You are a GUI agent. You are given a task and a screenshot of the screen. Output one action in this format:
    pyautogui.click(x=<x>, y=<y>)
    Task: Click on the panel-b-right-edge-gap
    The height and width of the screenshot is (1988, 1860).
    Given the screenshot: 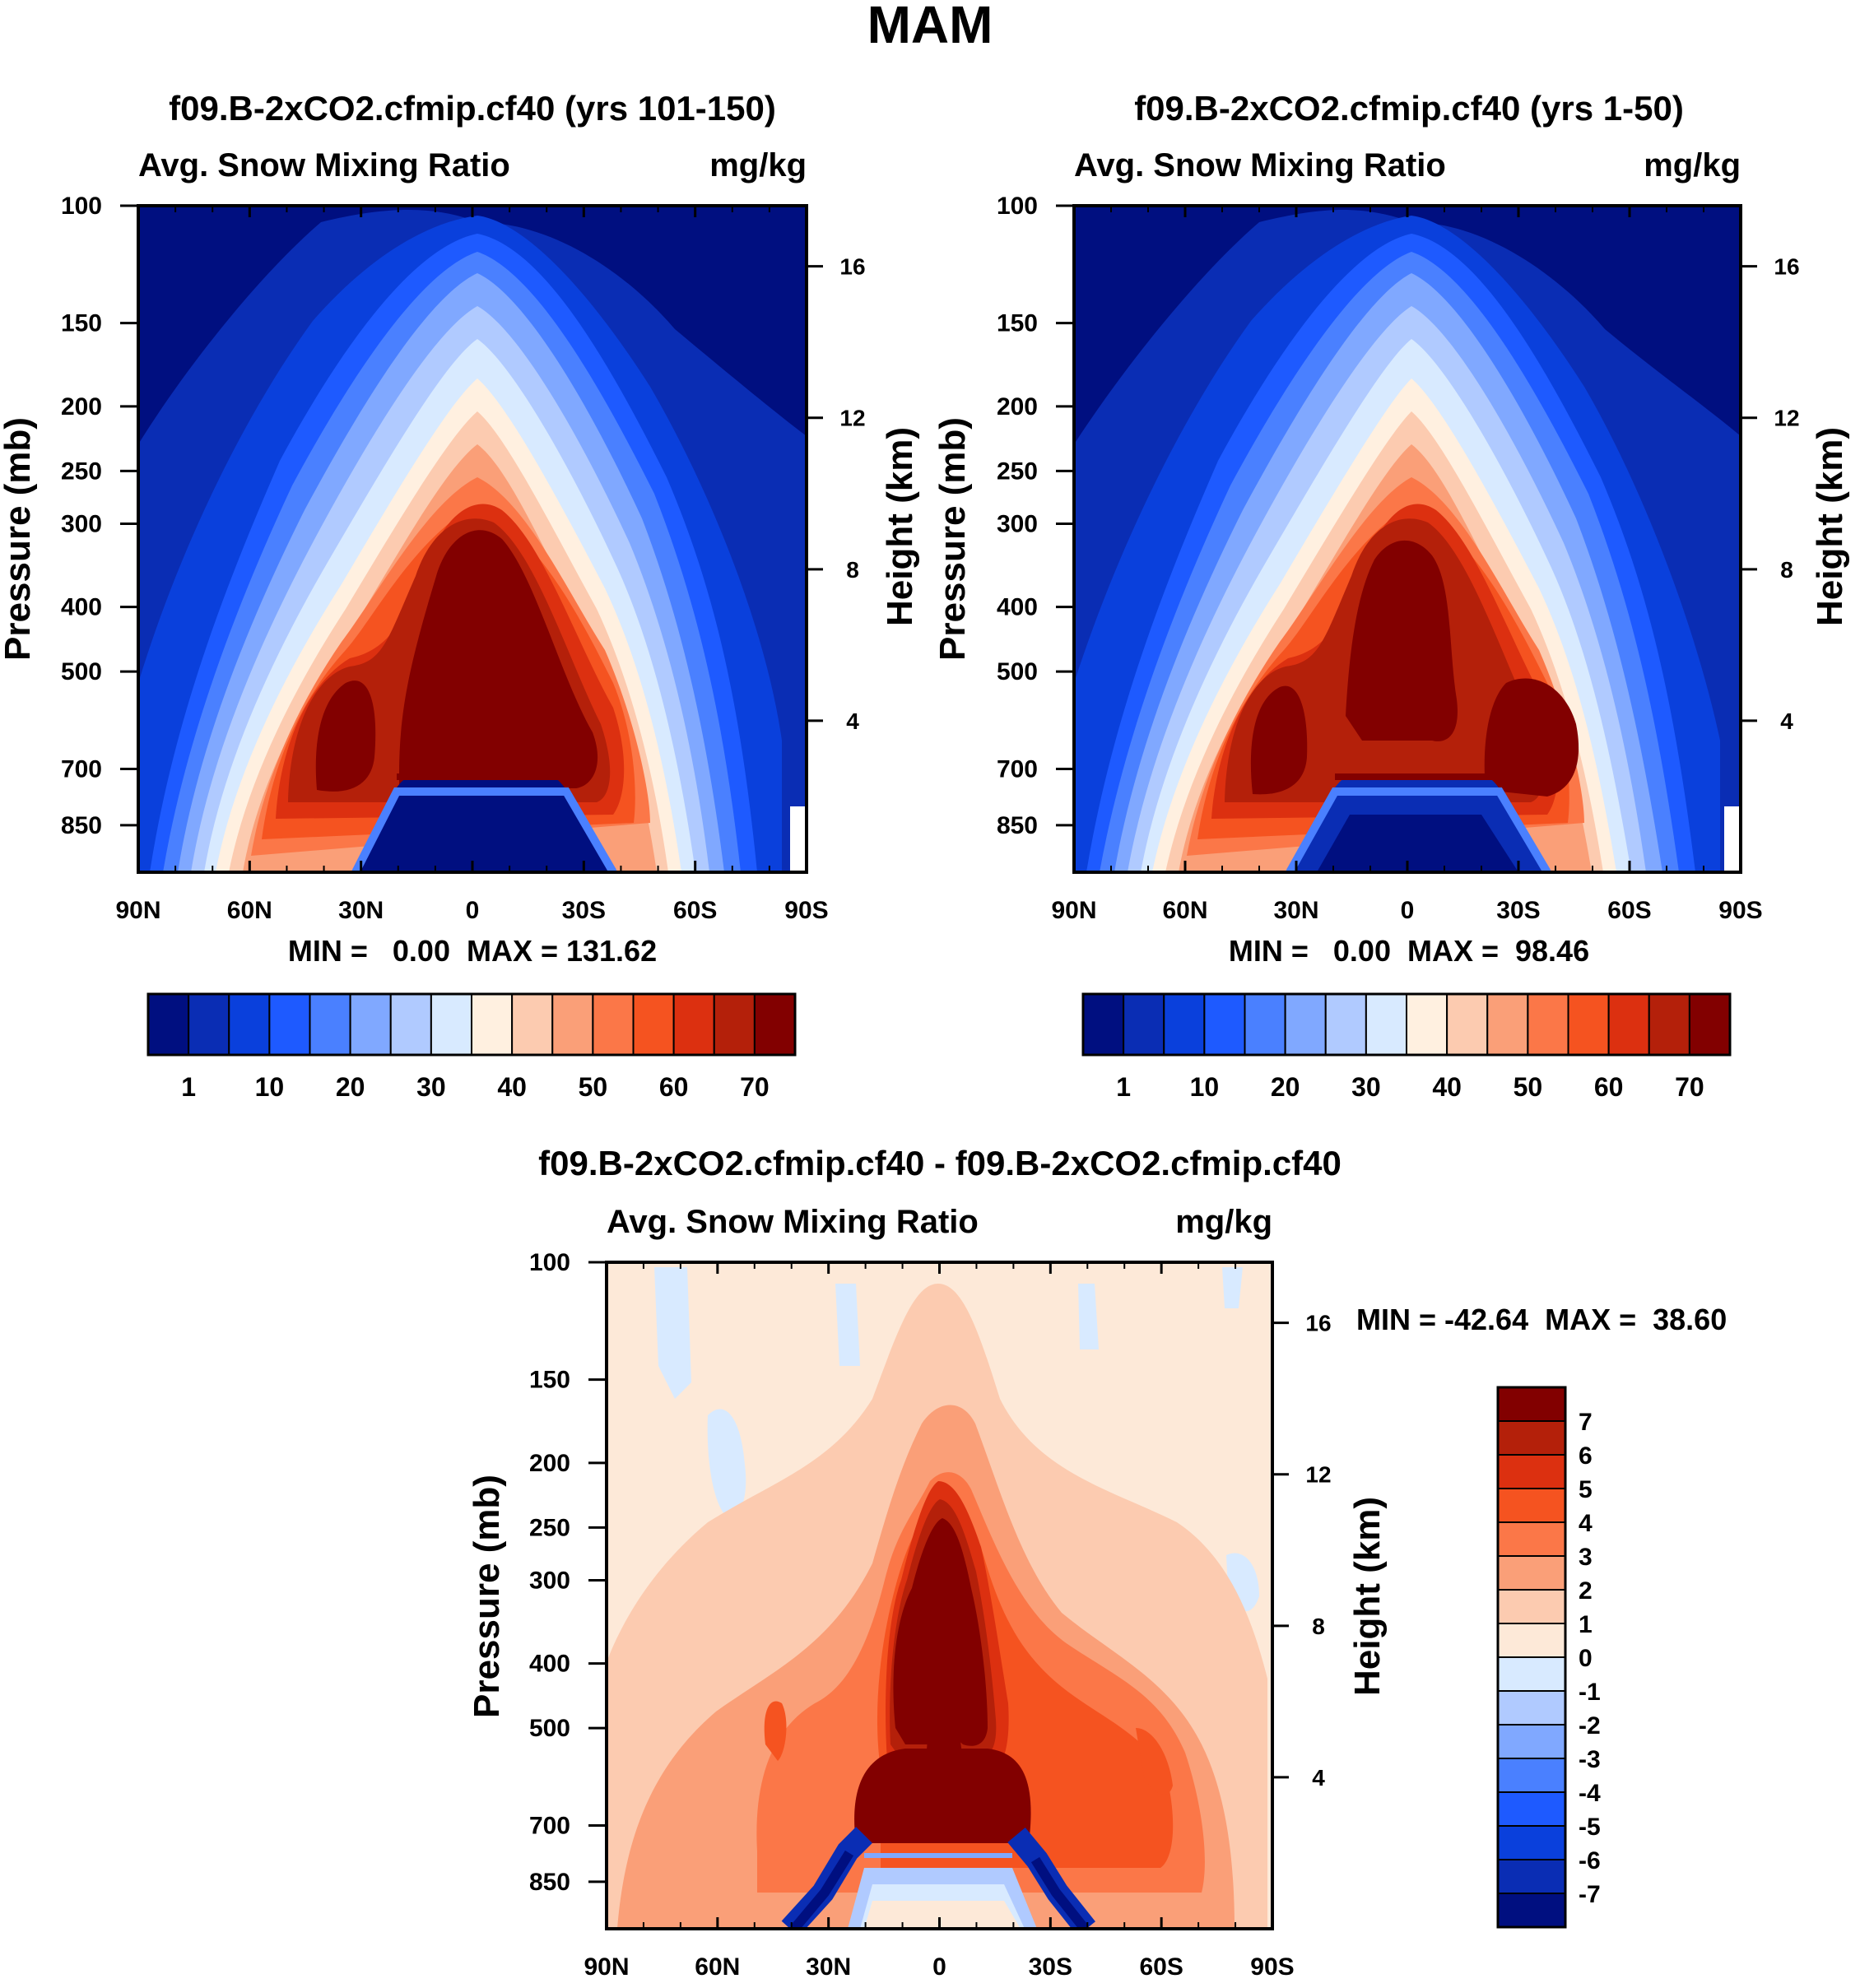 What is the action you would take?
    pyautogui.click(x=1732, y=839)
    